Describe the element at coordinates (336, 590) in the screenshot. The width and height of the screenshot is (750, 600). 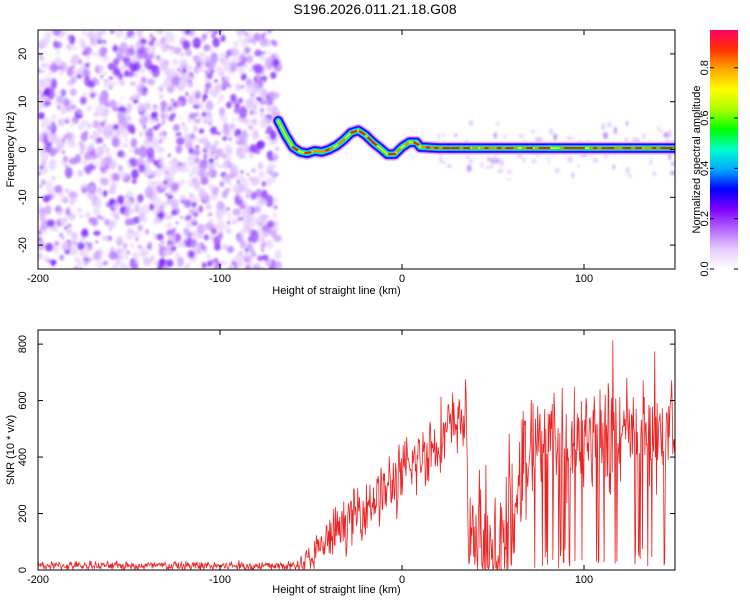
I see `snr-x-axis-label: Height of straight line (km)` at that location.